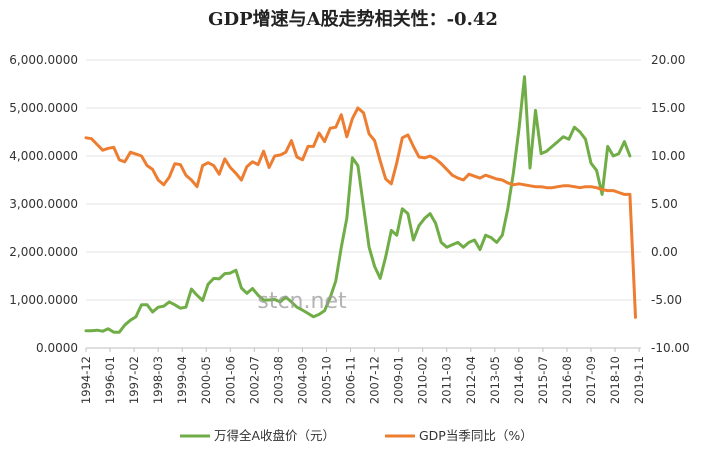 The width and height of the screenshot is (701, 455). Describe the element at coordinates (668, 60) in the screenshot. I see `right-tick-label: 20.00` at that location.